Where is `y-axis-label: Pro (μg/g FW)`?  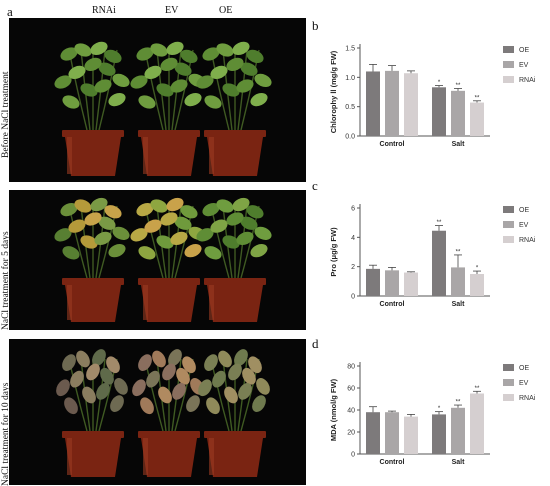 y-axis-label: Pro (μg/g FW) is located at coordinates (333, 252).